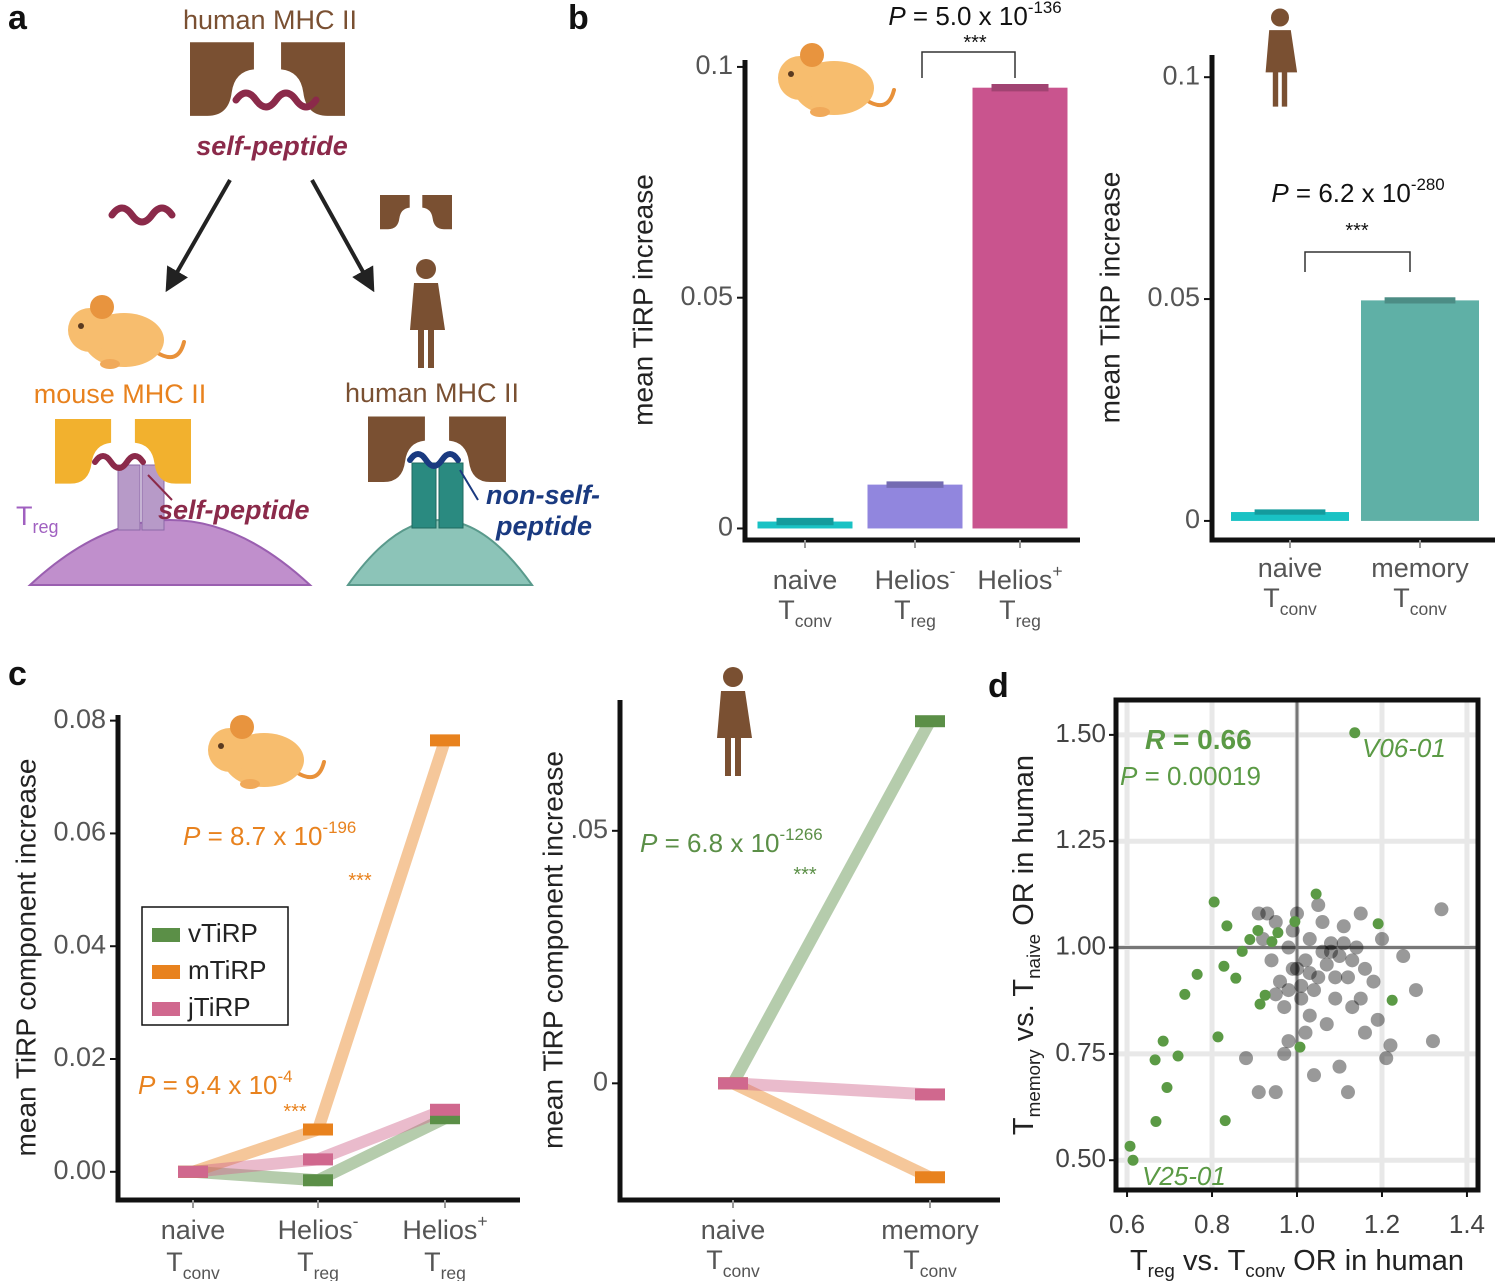  What do you see at coordinates (18, 18) in the screenshot?
I see `panel-label: a` at bounding box center [18, 18].